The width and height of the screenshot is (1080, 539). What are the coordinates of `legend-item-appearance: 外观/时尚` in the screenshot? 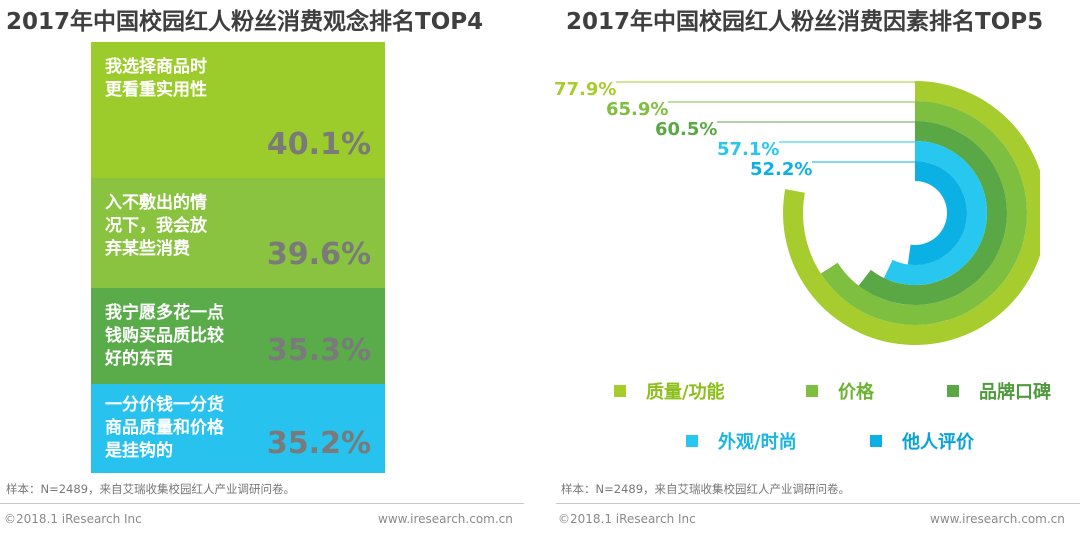 It's located at (741, 441).